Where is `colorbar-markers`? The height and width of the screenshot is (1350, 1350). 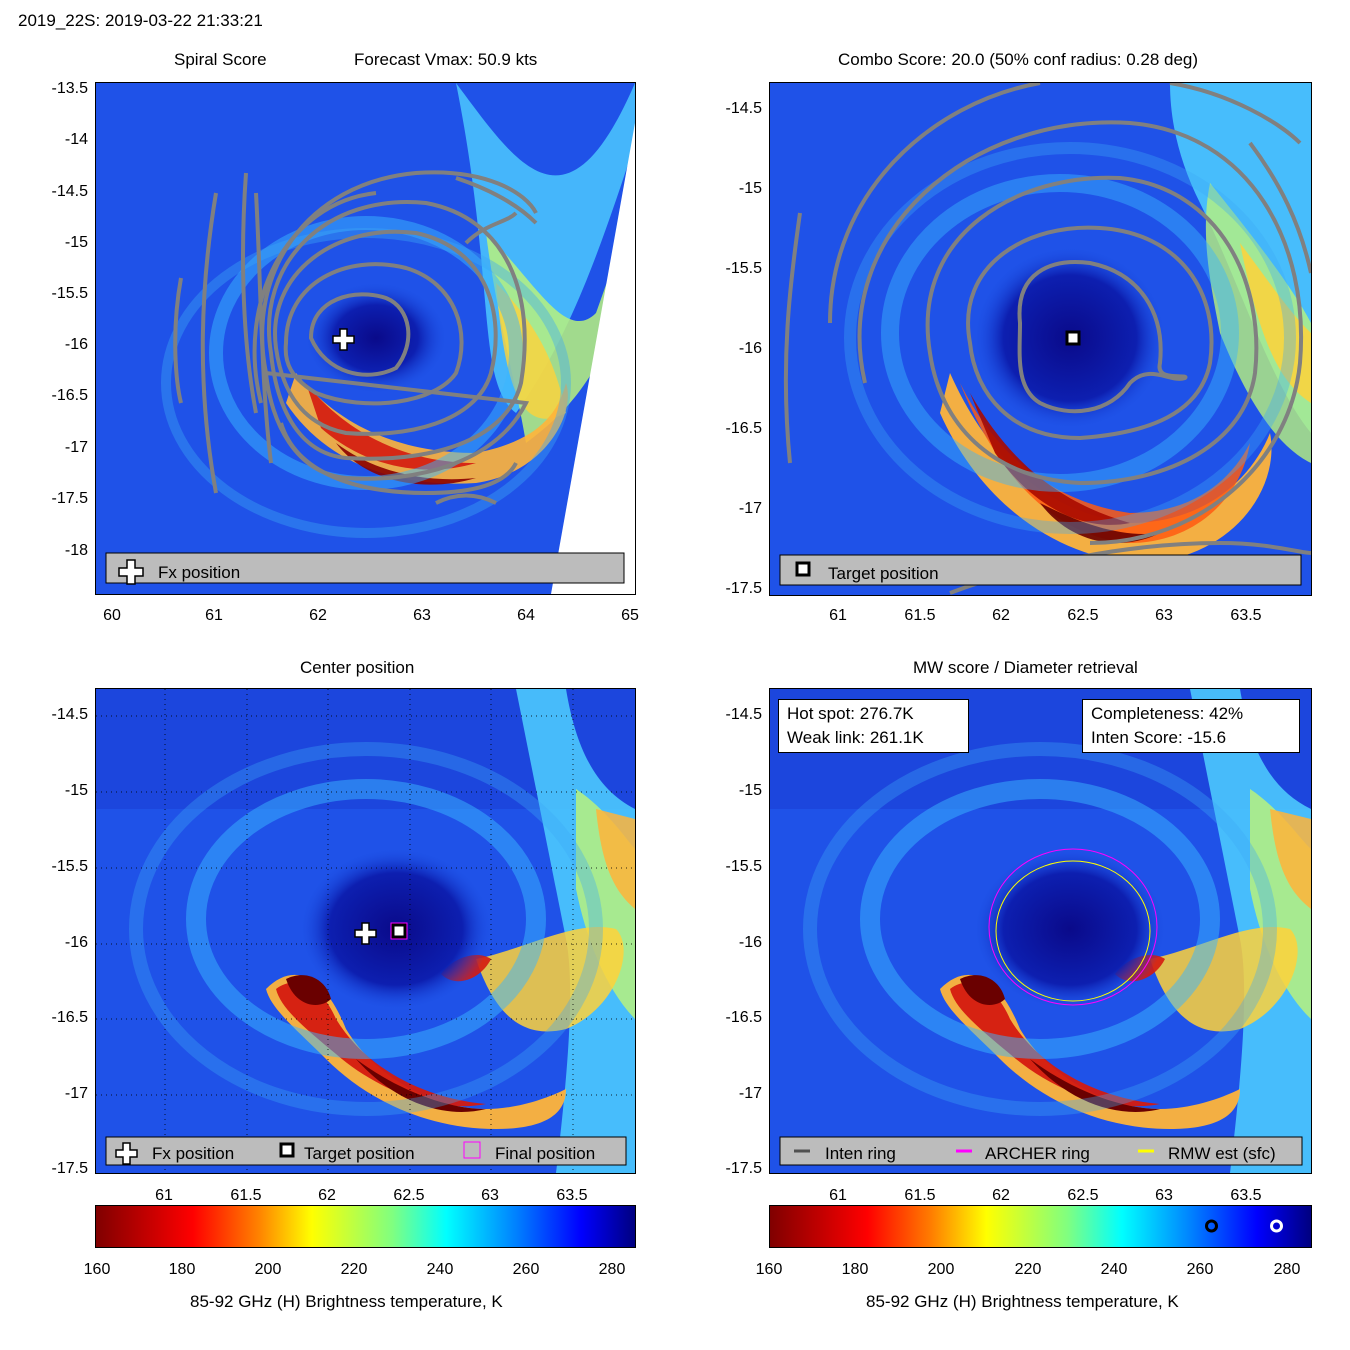 colorbar-markers is located at coordinates (1244, 1226).